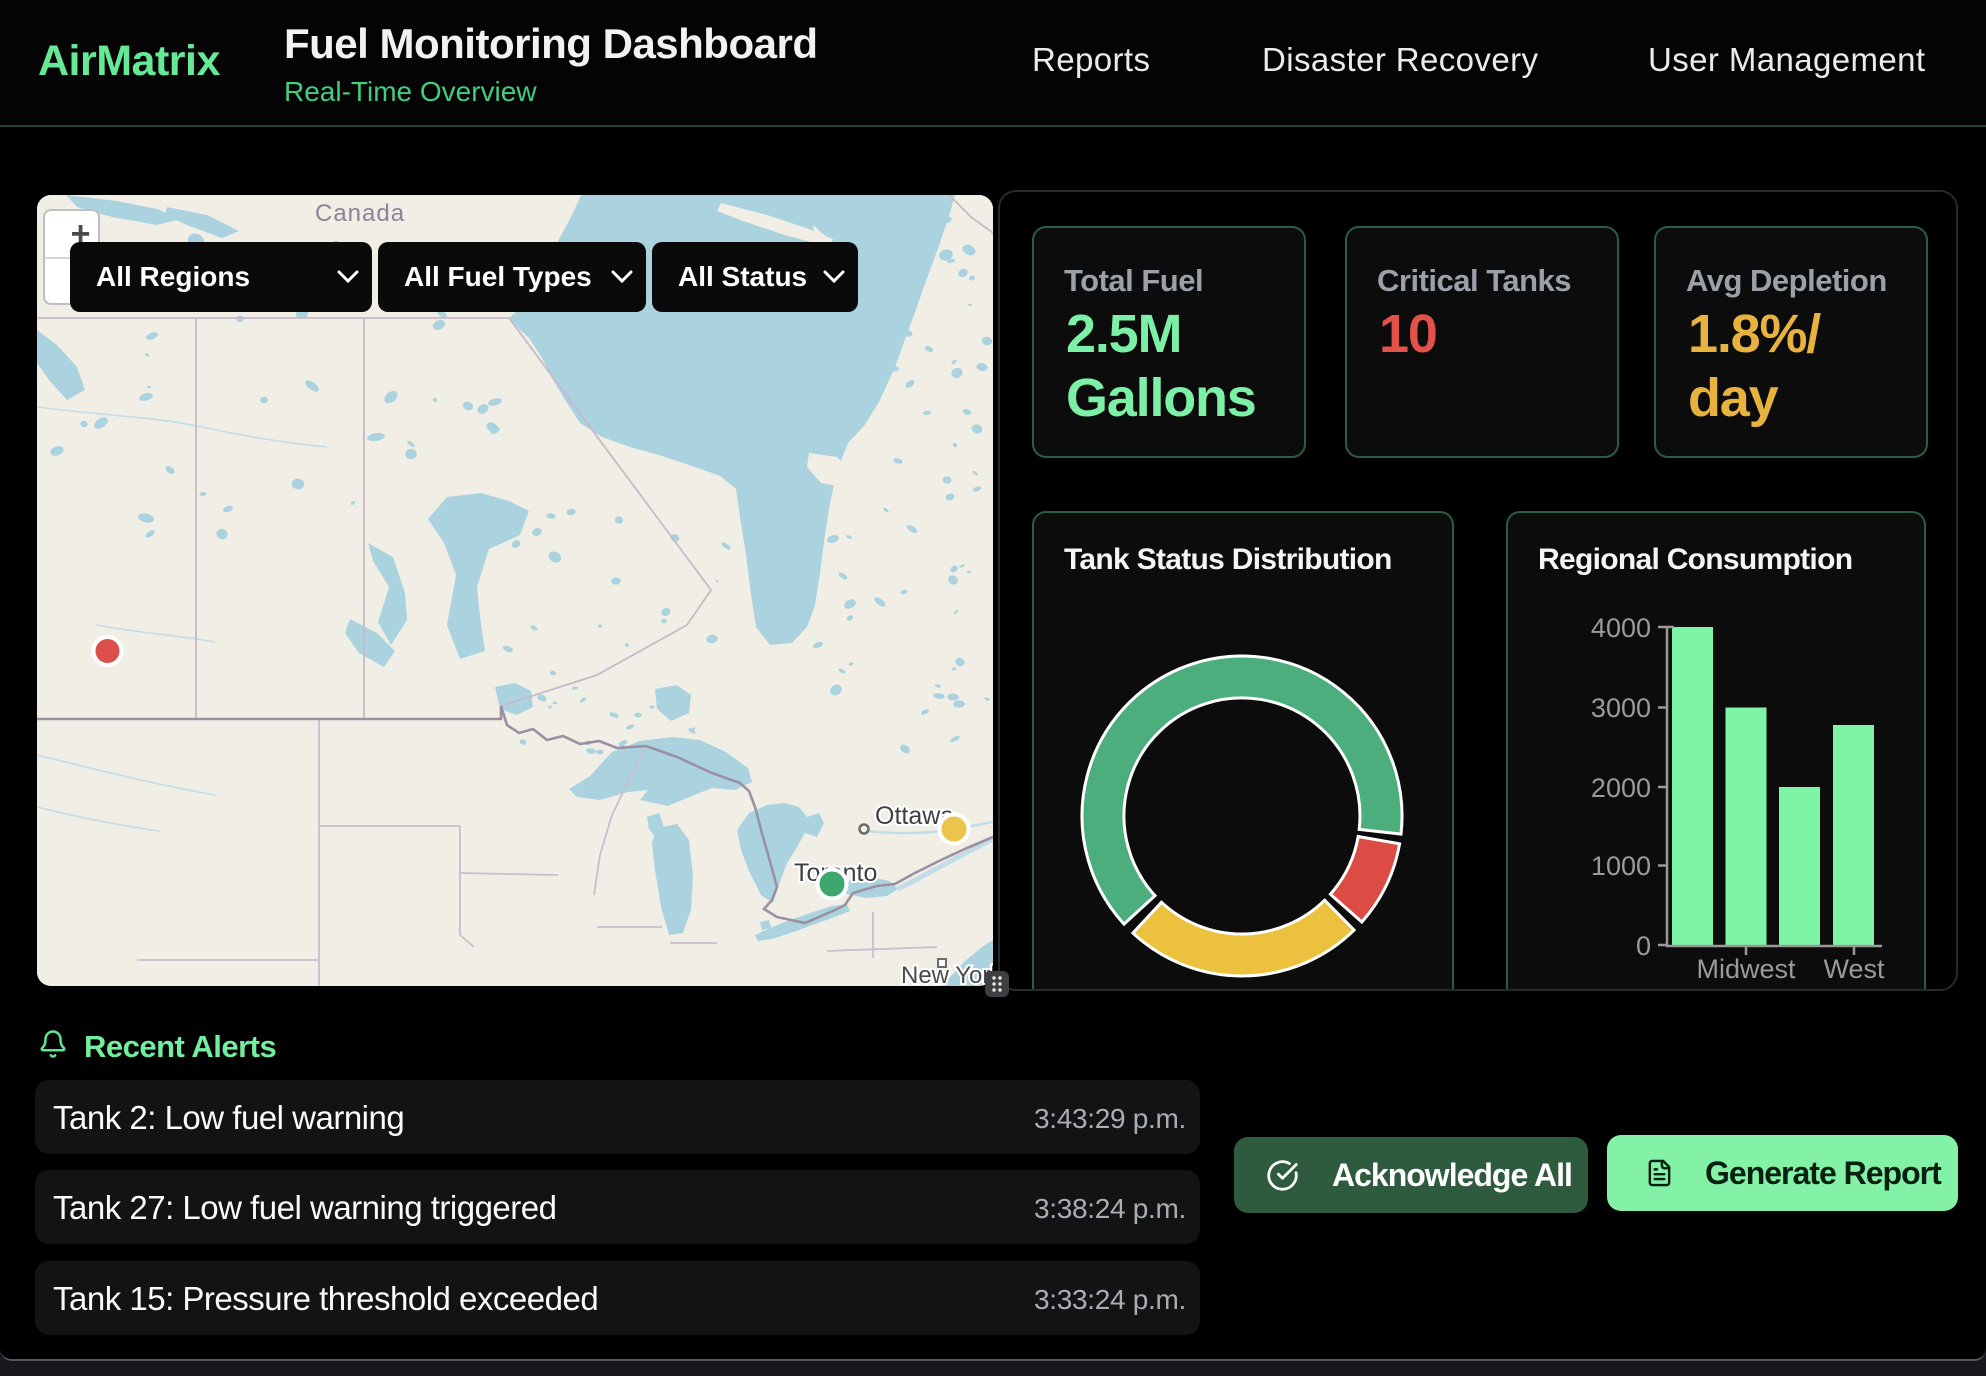 This screenshot has height=1376, width=1986. What do you see at coordinates (1643, 946) in the screenshot?
I see `svg-text: 0` at bounding box center [1643, 946].